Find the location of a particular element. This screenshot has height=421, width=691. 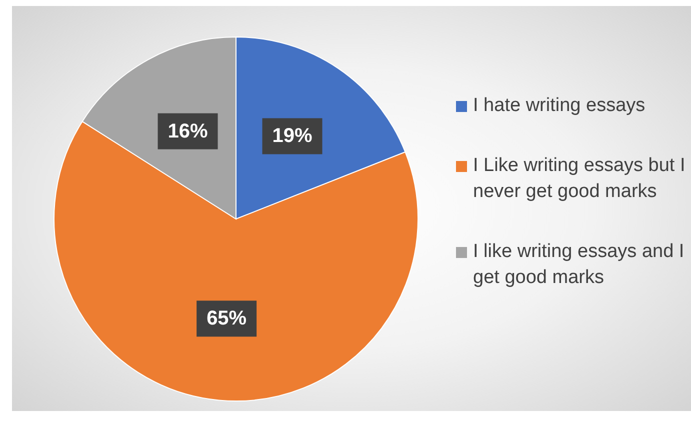

data-label: 65% is located at coordinates (226, 319).